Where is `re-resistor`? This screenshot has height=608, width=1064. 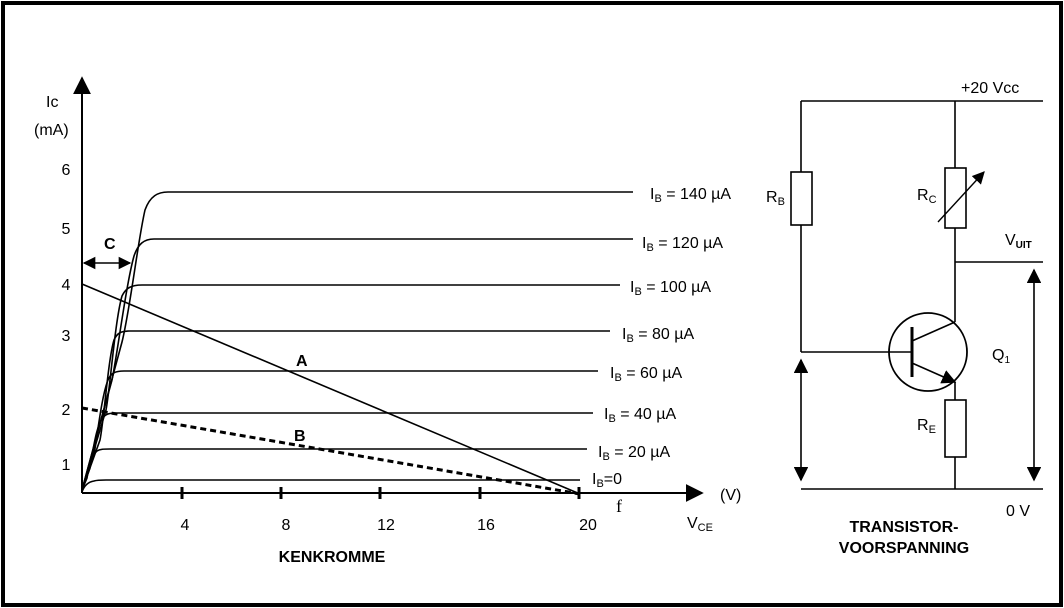 re-resistor is located at coordinates (955, 428).